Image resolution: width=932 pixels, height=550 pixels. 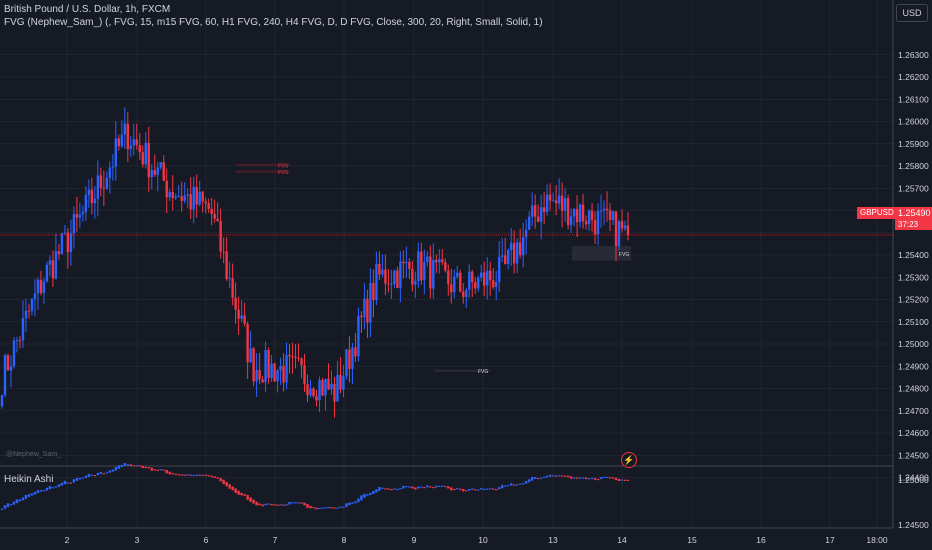 What do you see at coordinates (913, 55) in the screenshot?
I see `price-tick-label: 1.26300` at bounding box center [913, 55].